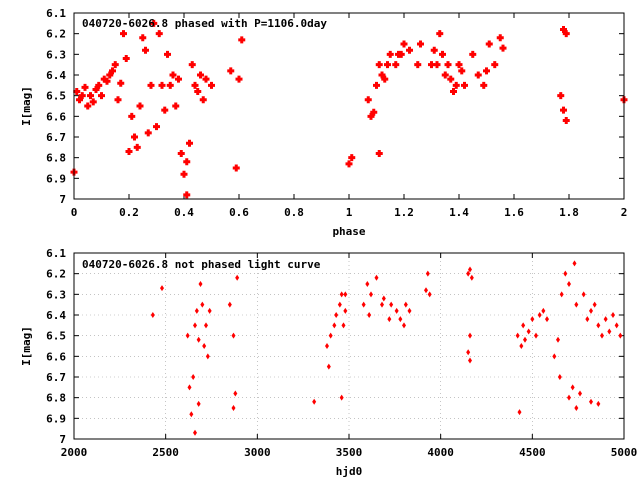  What do you see at coordinates (348, 231) in the screenshot?
I see `phased-x-axis-label: phase` at bounding box center [348, 231].